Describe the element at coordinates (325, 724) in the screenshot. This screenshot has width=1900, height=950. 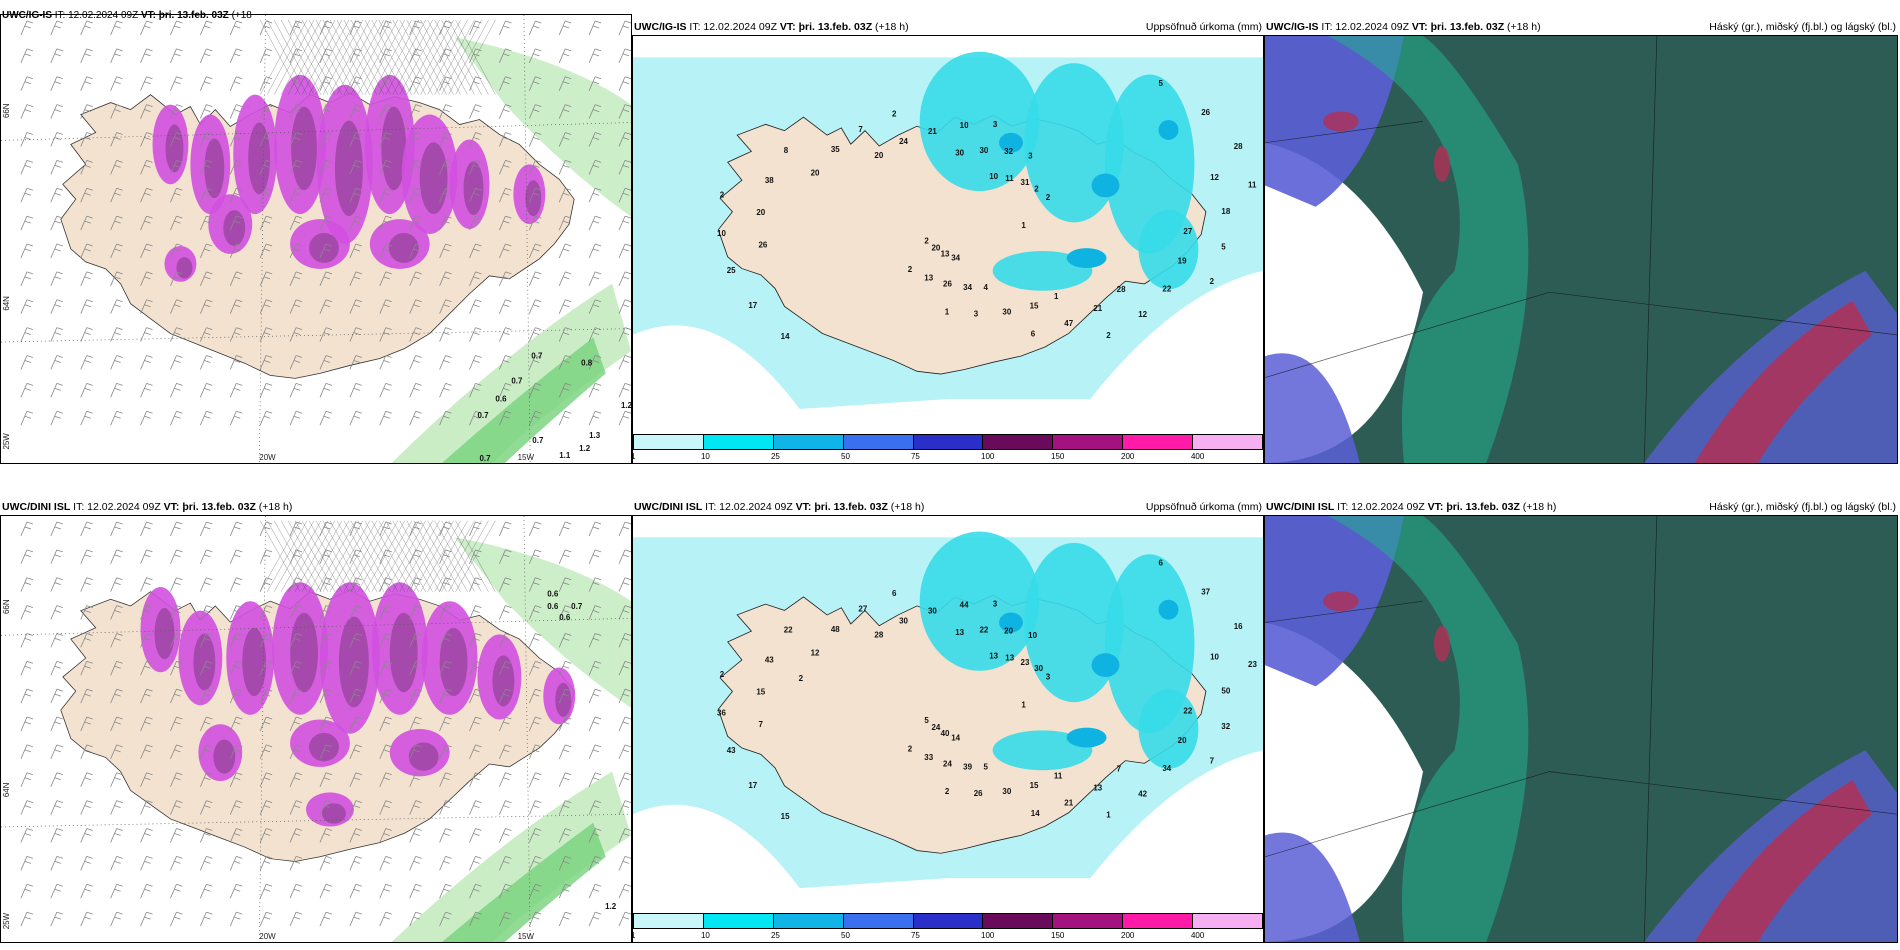
I see `wind-barbs` at that location.